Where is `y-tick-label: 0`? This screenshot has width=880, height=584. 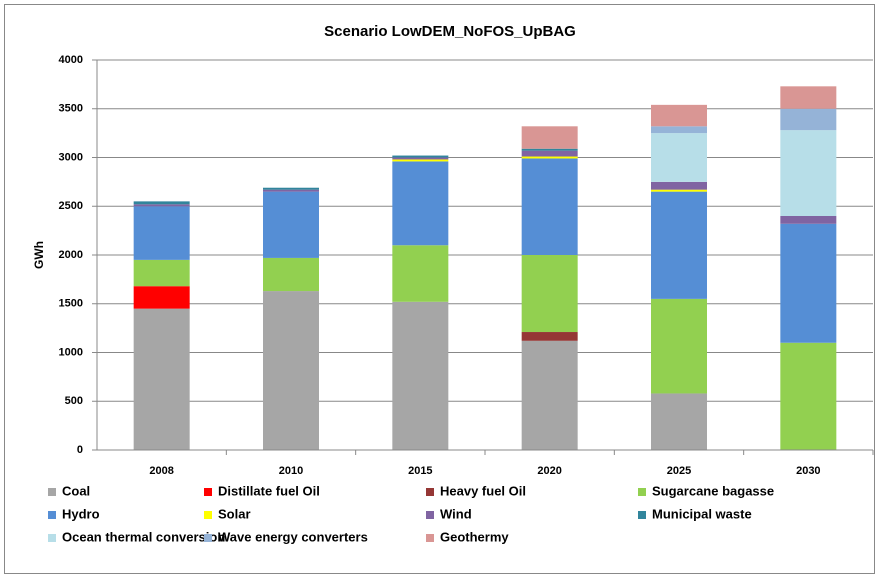
y-tick-label: 0 is located at coordinates (80, 450).